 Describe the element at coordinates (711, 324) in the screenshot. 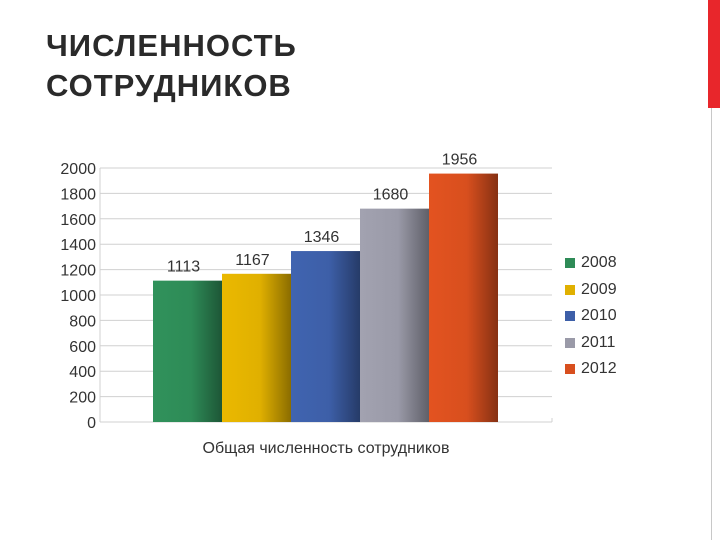

I see `edge-divider` at that location.